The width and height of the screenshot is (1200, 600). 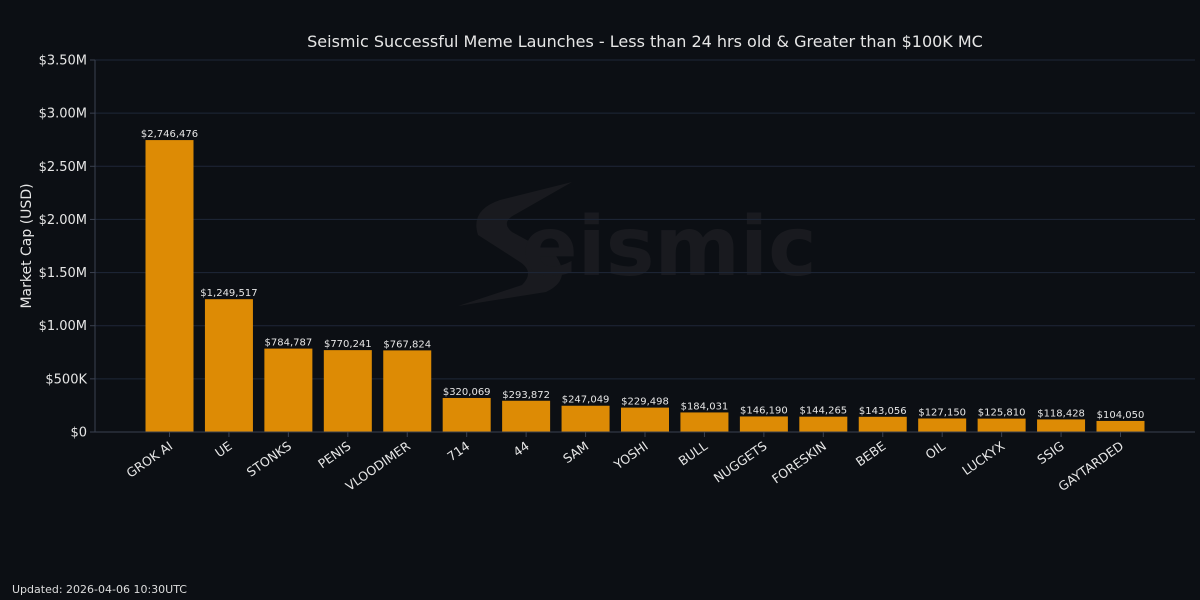 What do you see at coordinates (63, 273) in the screenshot?
I see `y-tick-label: $1.50M` at bounding box center [63, 273].